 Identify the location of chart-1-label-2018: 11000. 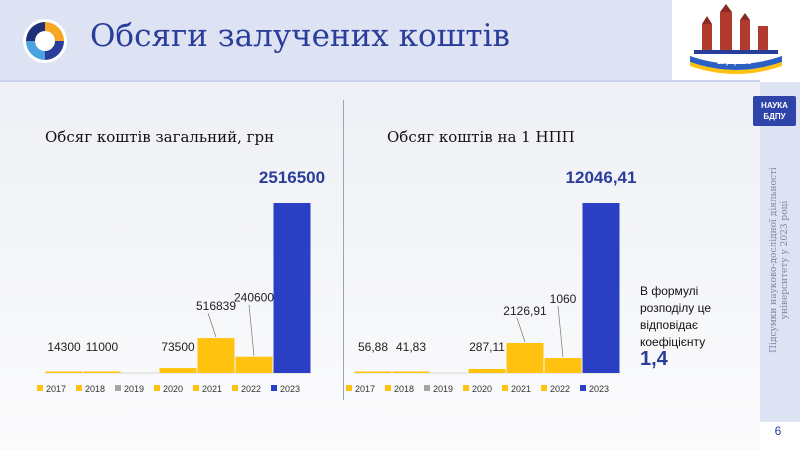
(102, 347).